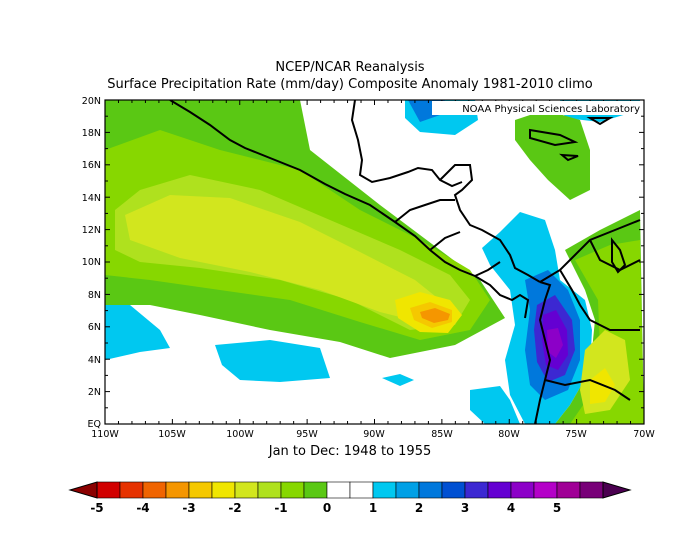 Image resolution: width=700 pixels, height=542 pixels. What do you see at coordinates (94, 360) in the screenshot?
I see `lat-label: 4N` at bounding box center [94, 360].